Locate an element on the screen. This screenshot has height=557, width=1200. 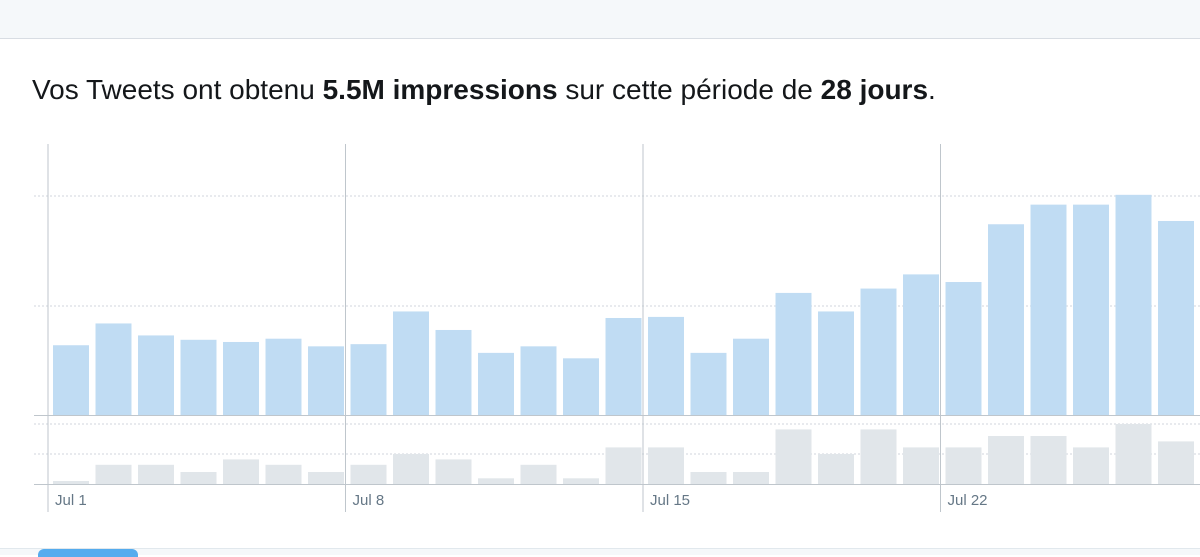
blue-tab-edge is located at coordinates (88, 553).